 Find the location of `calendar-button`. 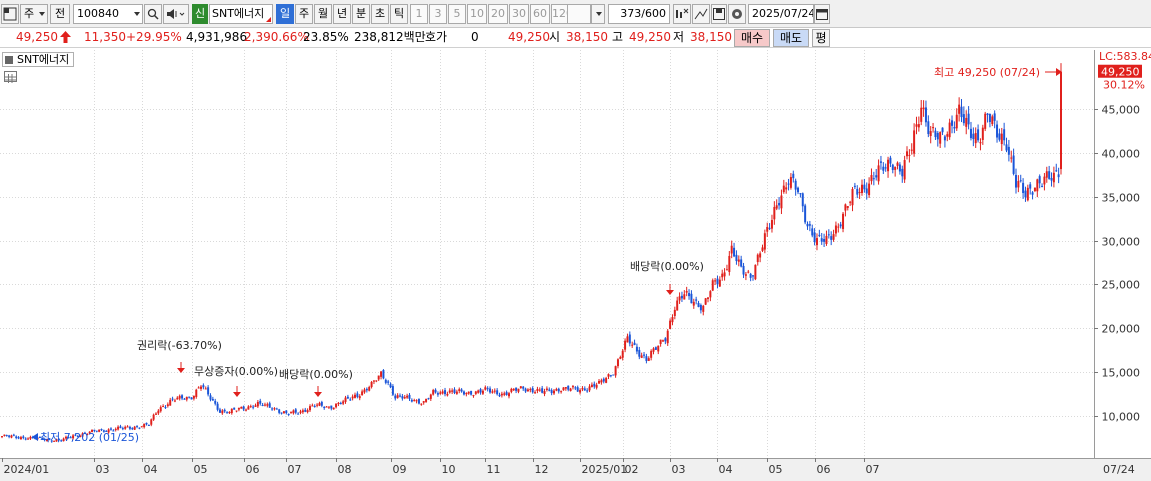

calendar-button is located at coordinates (822, 14).